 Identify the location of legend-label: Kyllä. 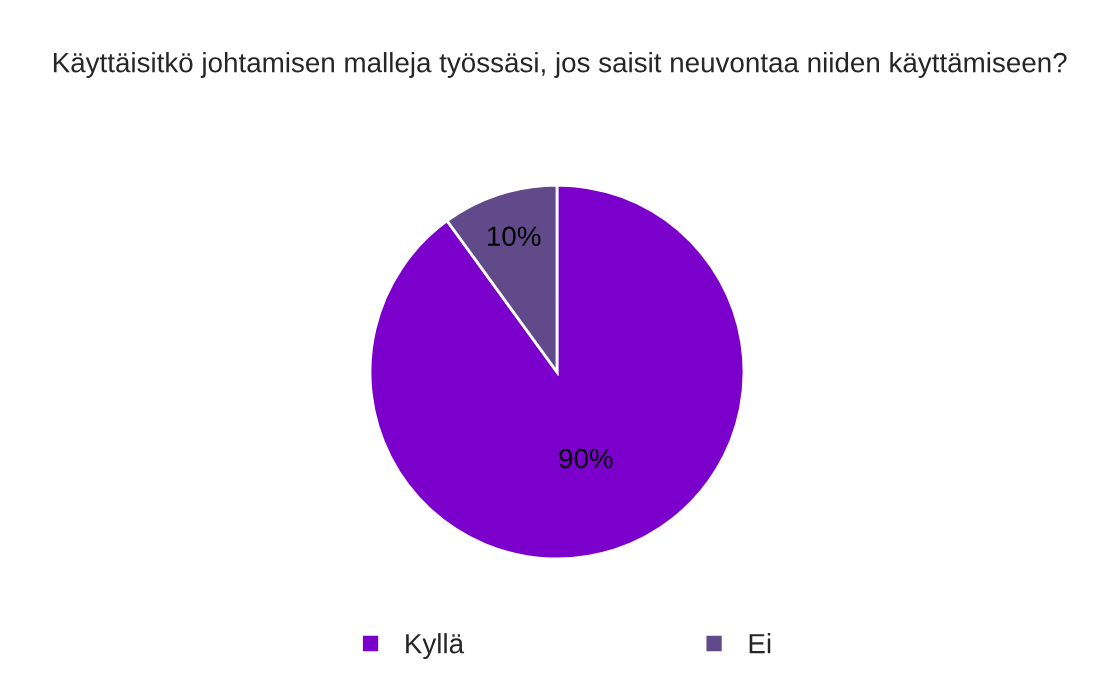
(435, 646).